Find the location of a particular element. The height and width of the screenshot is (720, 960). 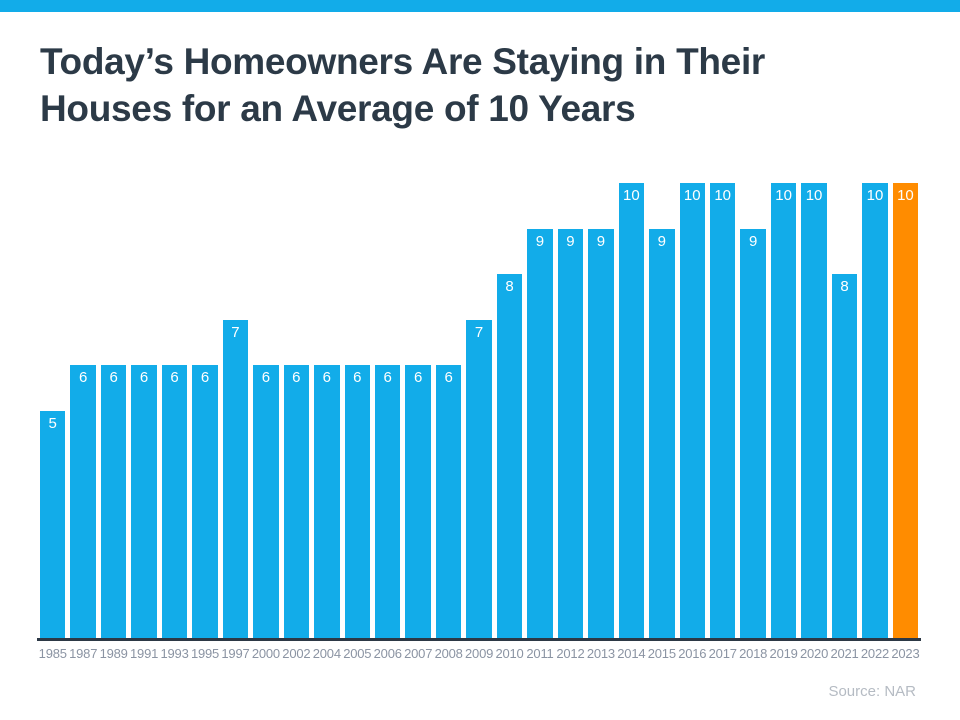

bar-2004: 6 is located at coordinates (327, 501).